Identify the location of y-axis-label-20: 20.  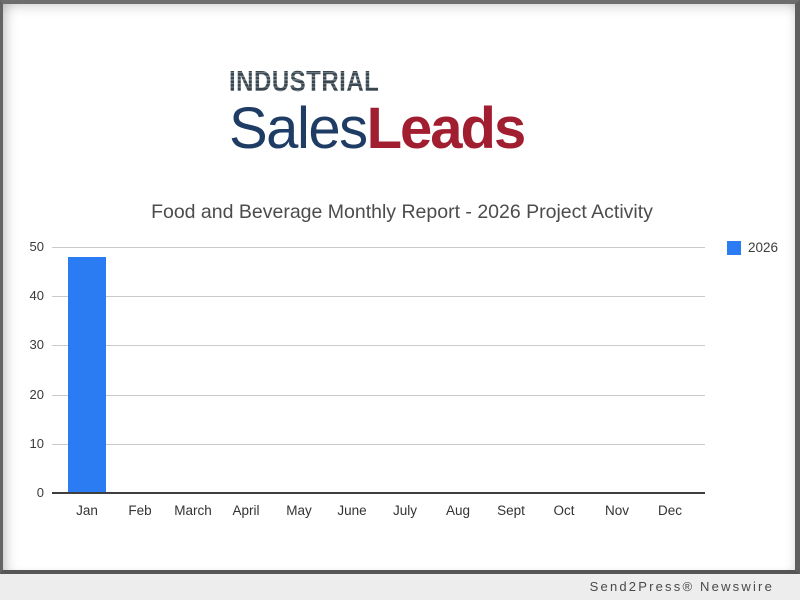
(36, 394).